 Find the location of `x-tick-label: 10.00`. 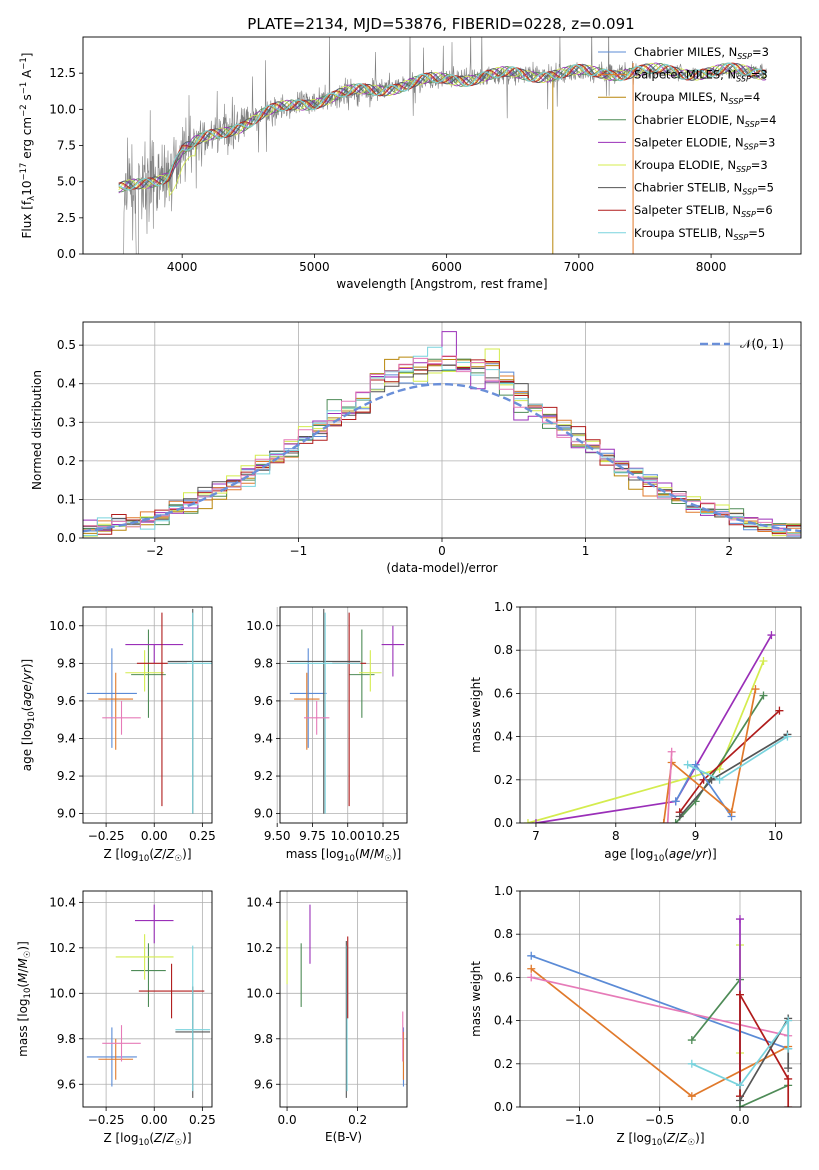

x-tick-label: 10.00 is located at coordinates (348, 836).